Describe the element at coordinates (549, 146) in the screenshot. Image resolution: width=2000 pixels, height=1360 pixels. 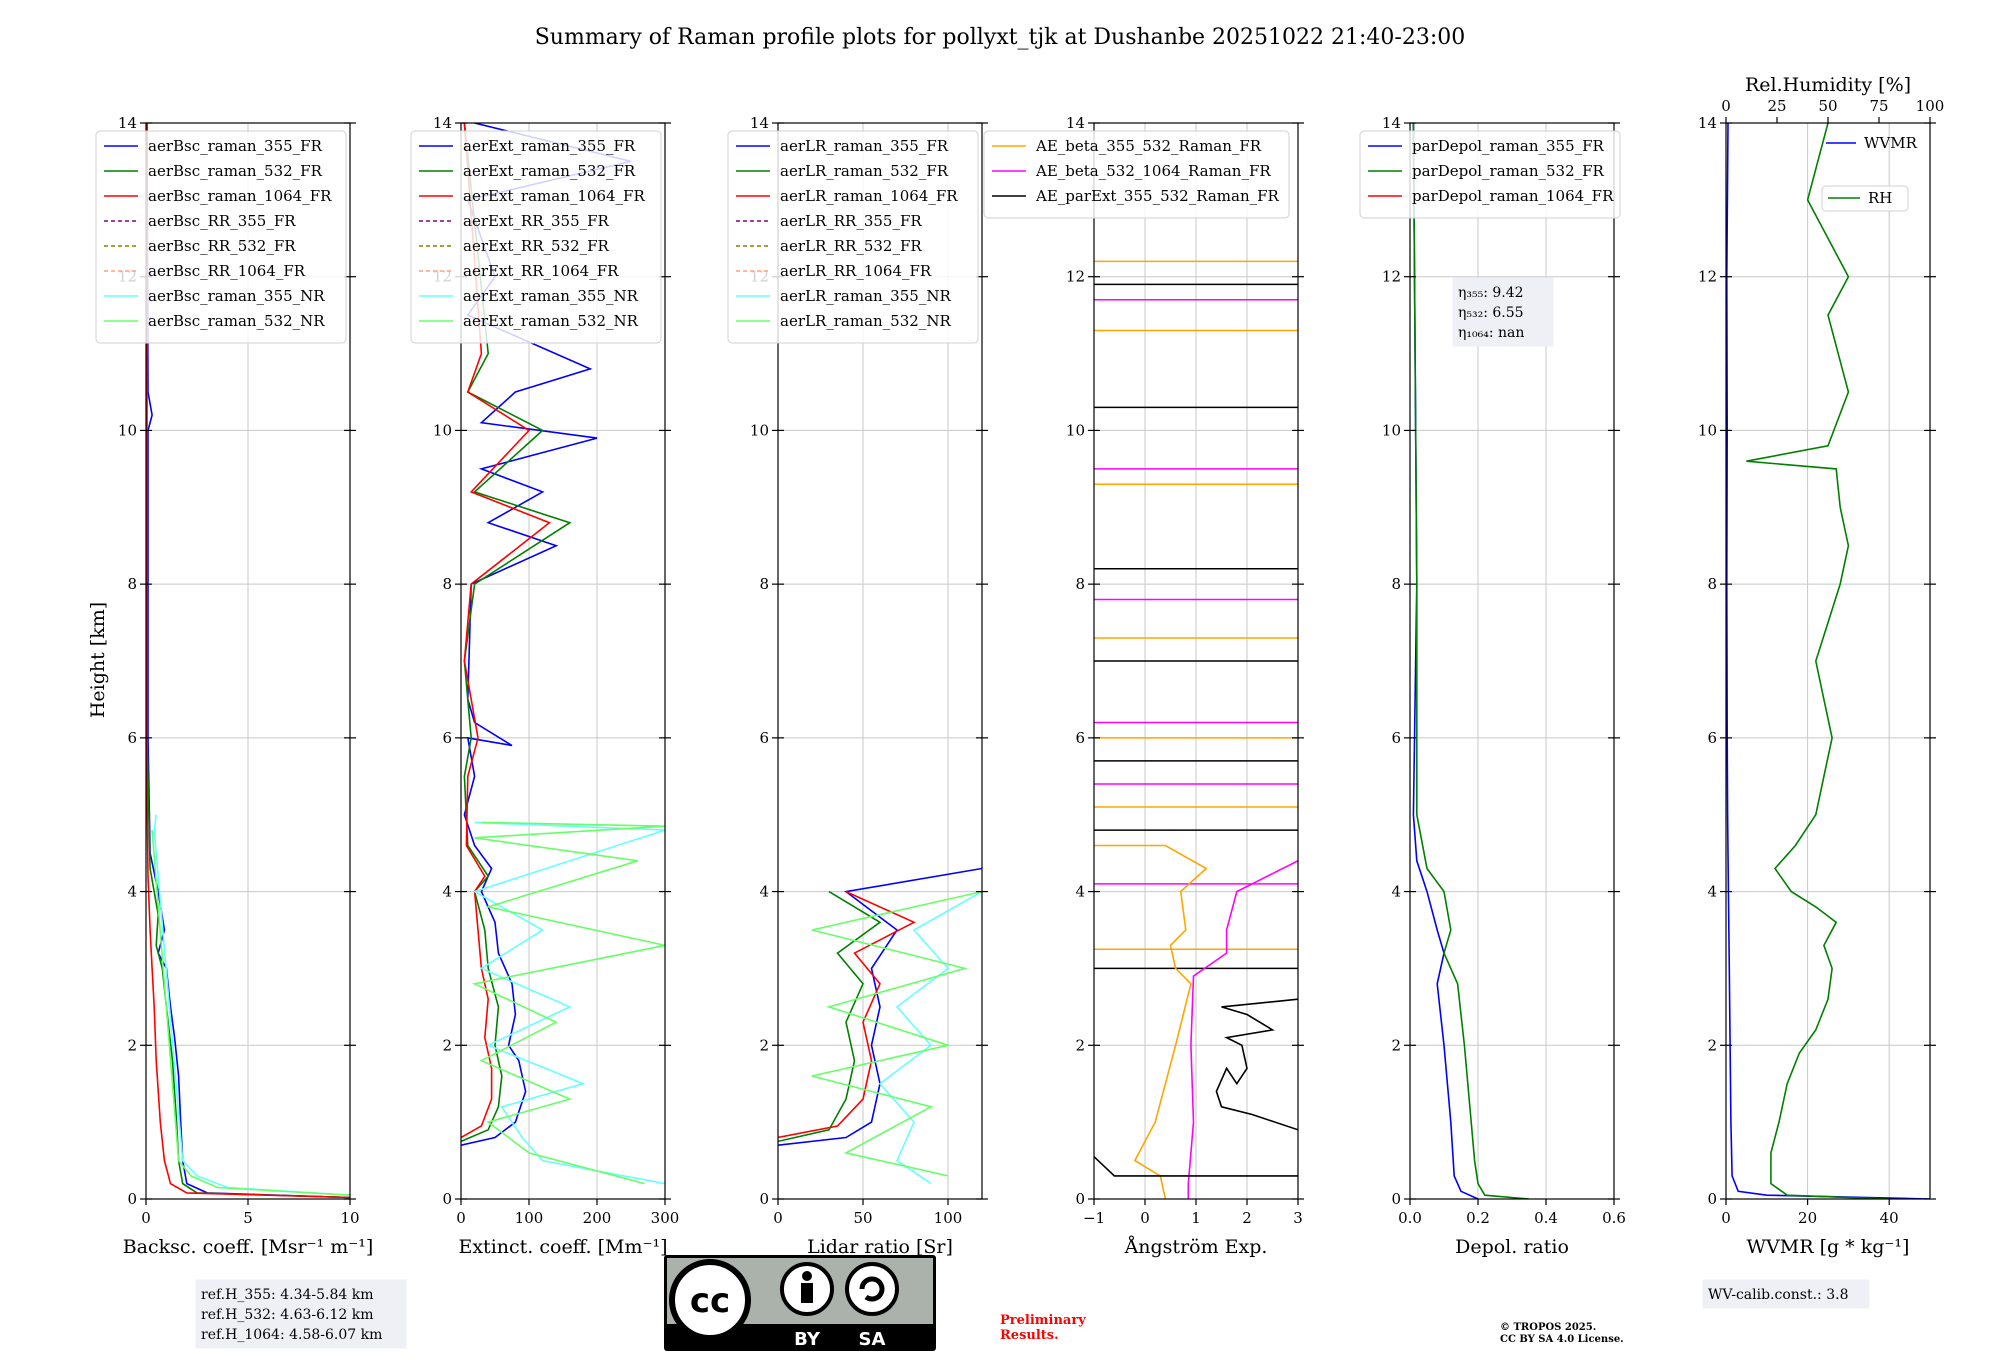
I see `legend-label: aerExt_raman_355_FR` at that location.